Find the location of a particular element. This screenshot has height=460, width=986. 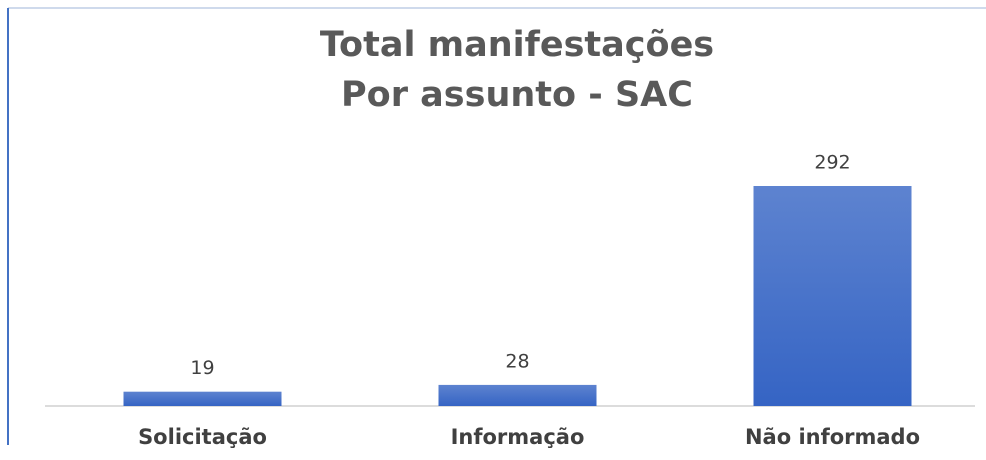

x-tick-label: Informação is located at coordinates (518, 437).